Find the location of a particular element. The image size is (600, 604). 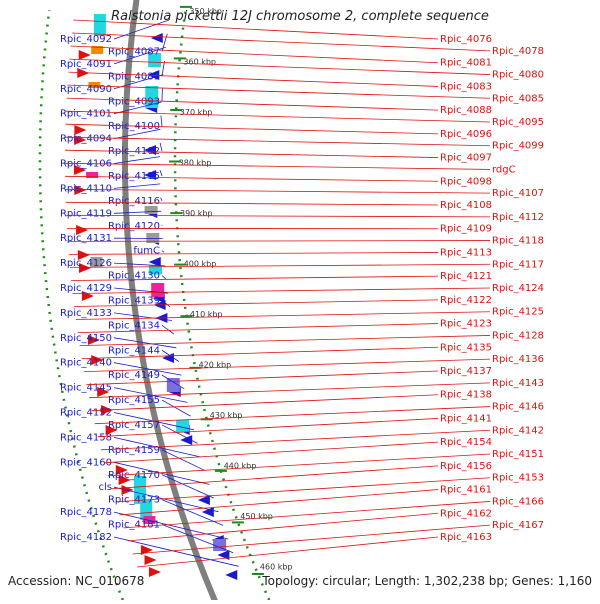

left-gene-label: Rpic_4131 is located at coordinates (86, 238).